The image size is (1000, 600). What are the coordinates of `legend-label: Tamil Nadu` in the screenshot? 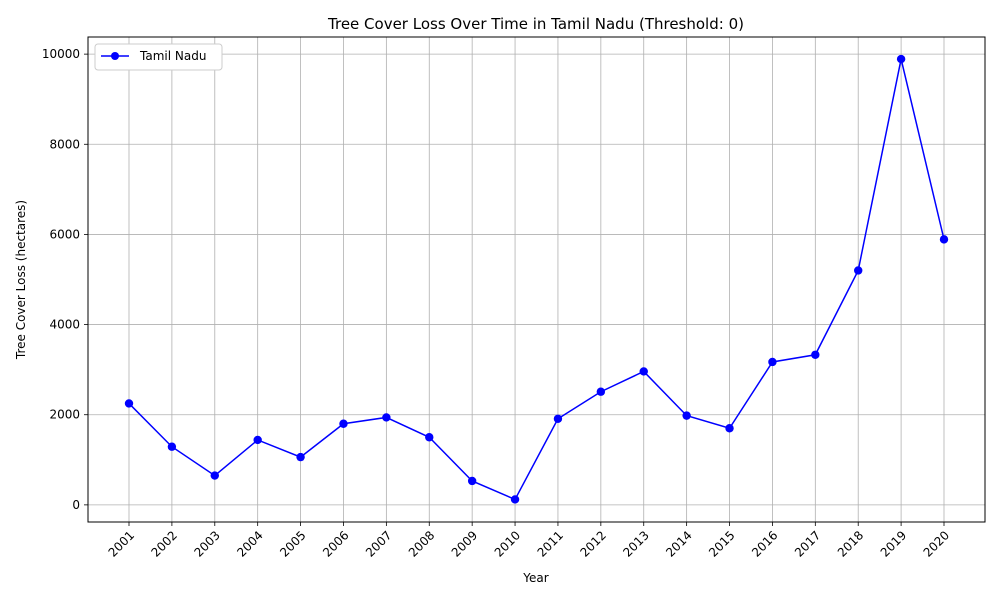 It's located at (172, 56).